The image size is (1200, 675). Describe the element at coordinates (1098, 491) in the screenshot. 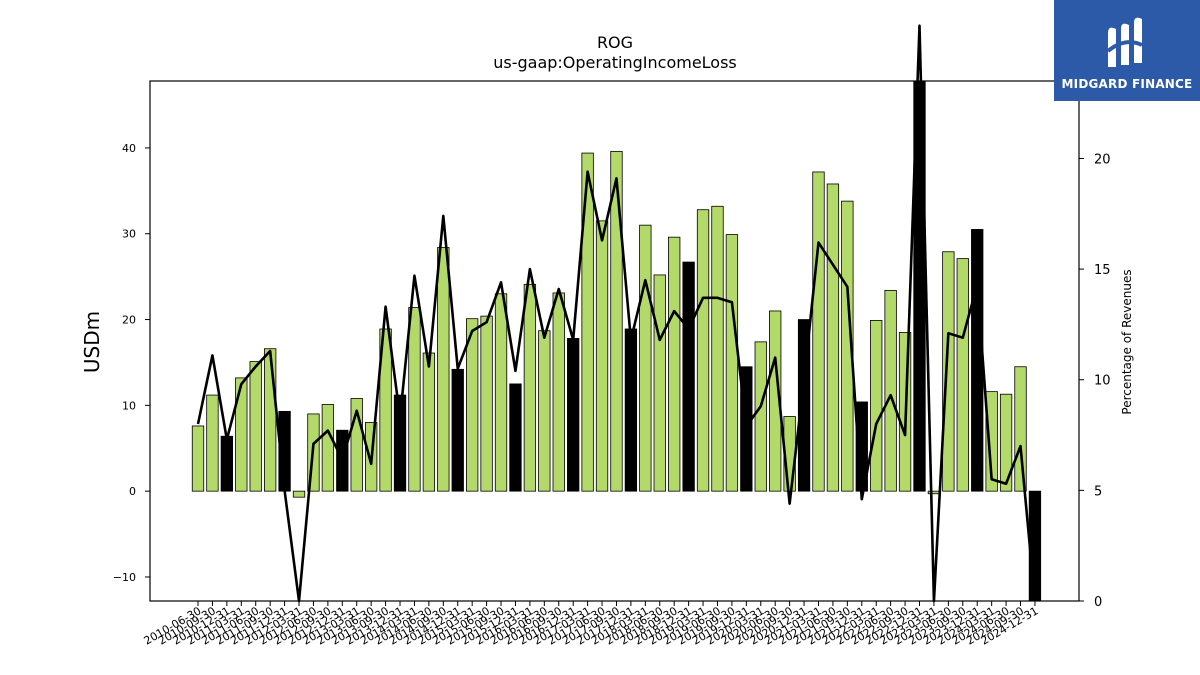

I see `y2-tick-label: 5` at that location.